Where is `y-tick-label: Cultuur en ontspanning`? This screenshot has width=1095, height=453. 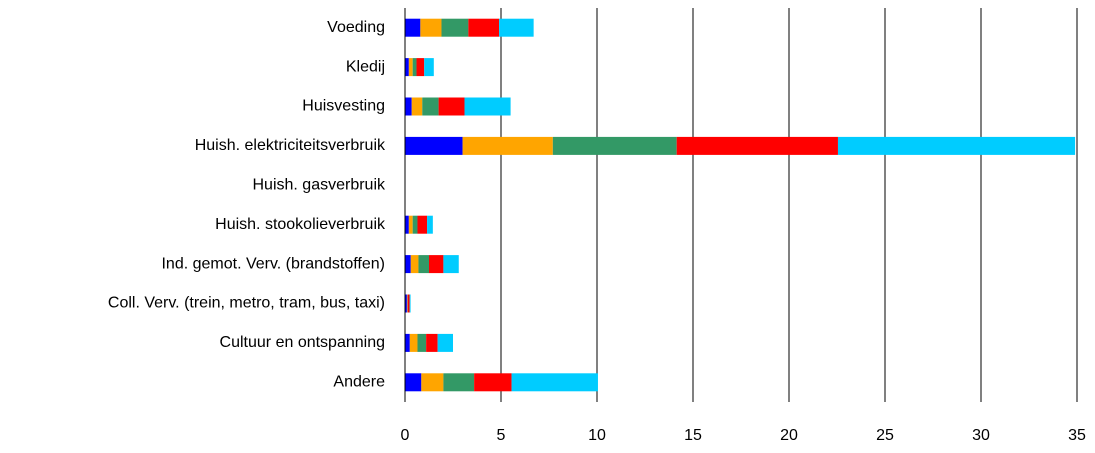
y-tick-label: Cultuur en ontspanning is located at coordinates (302, 342).